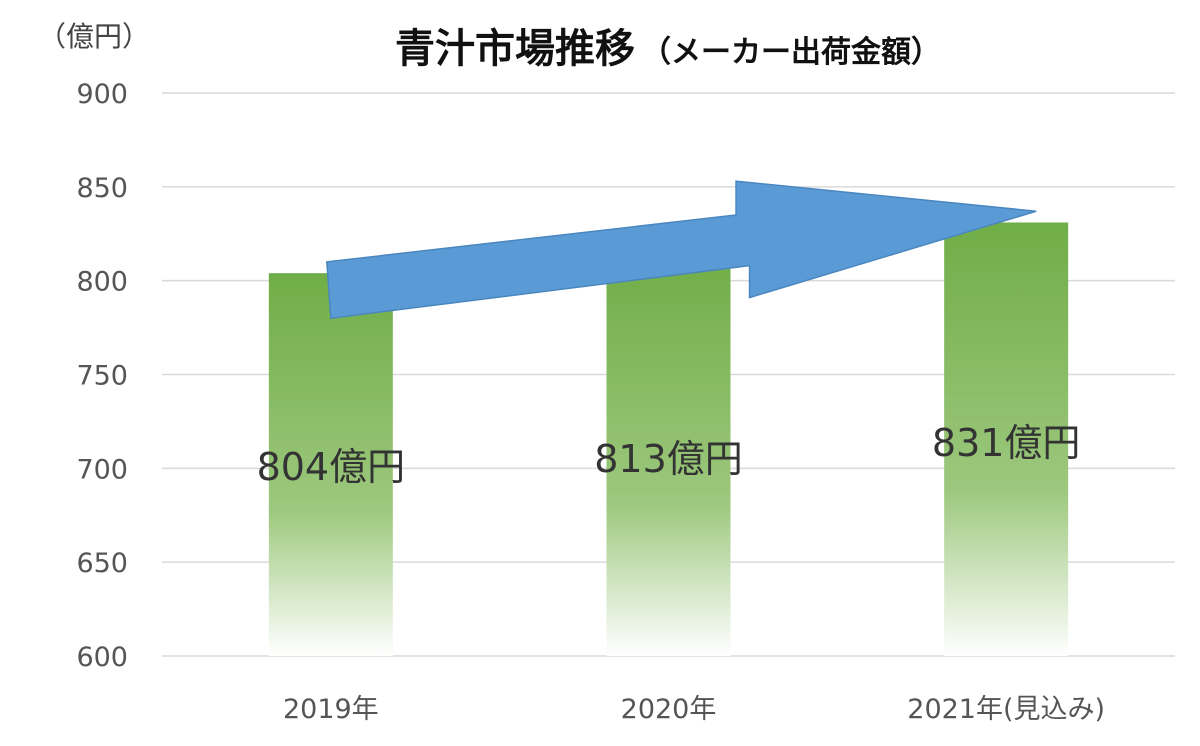 This screenshot has height=746, width=1200. What do you see at coordinates (669, 709) in the screenshot?
I see `x-tick-2: 2020年` at bounding box center [669, 709].